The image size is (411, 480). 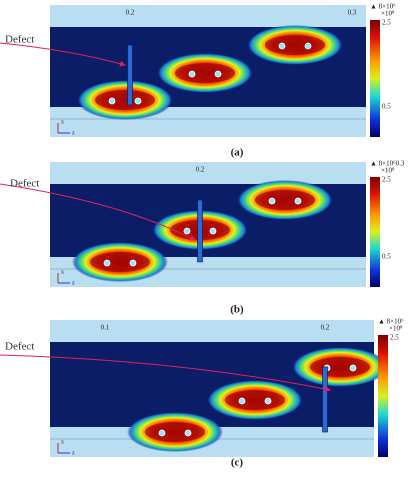 What do you see at coordinates (237, 463) in the screenshot?
I see `panel-label lbl: (c)` at bounding box center [237, 463].